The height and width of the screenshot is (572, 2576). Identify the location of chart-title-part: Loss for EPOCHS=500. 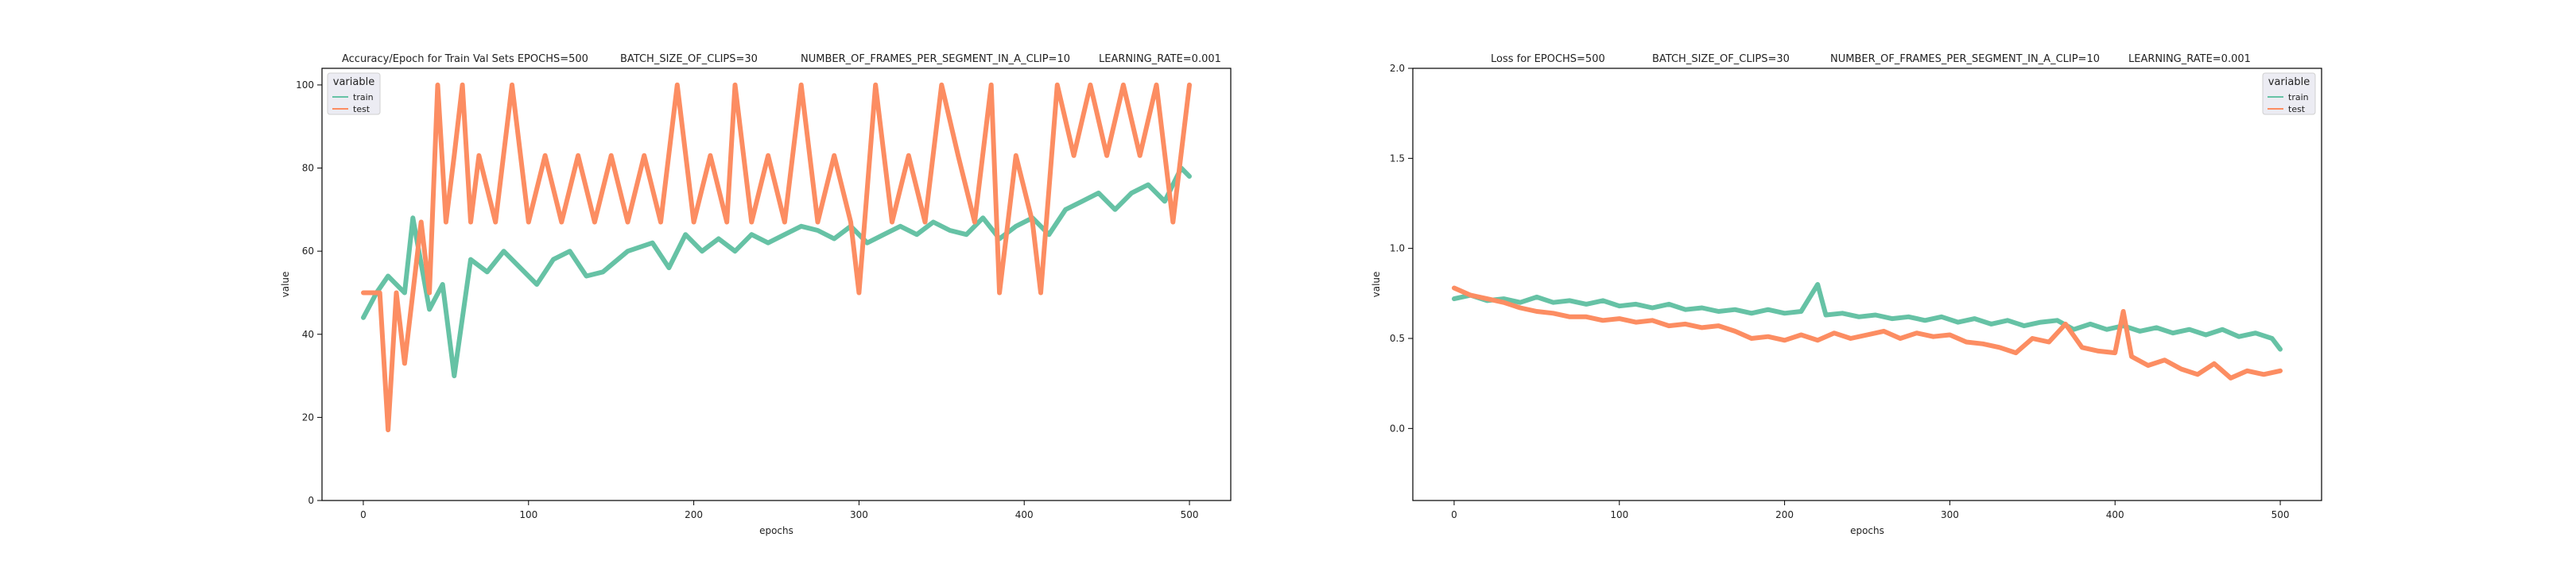
(1548, 59).